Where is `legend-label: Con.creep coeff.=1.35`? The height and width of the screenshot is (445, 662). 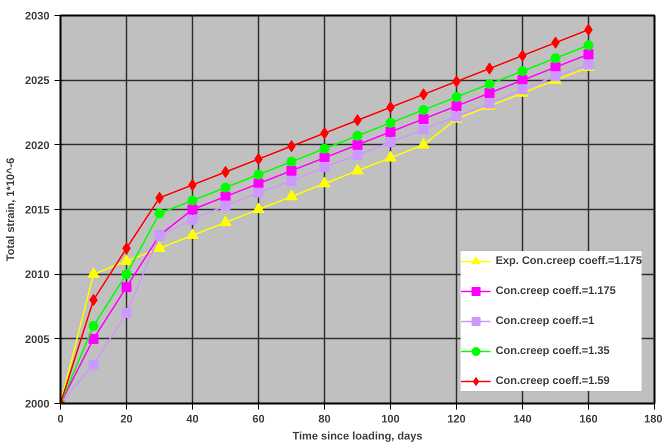
legend-label: Con.creep coeff.=1.35 is located at coordinates (553, 351).